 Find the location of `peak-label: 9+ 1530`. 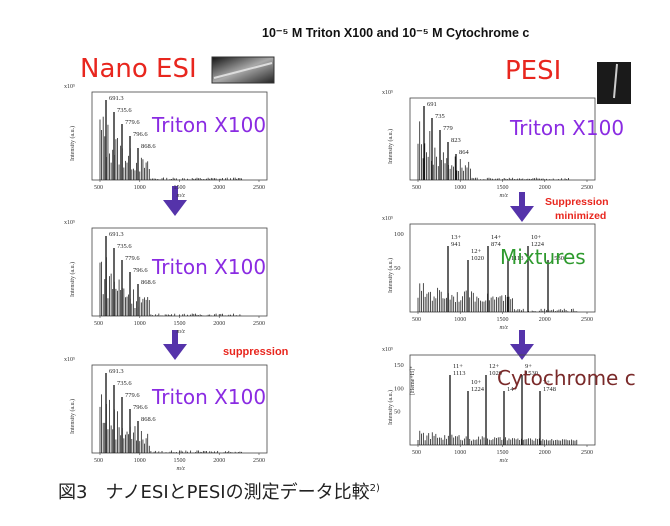

peak-label: 9+ 1530 is located at coordinates (531, 370).